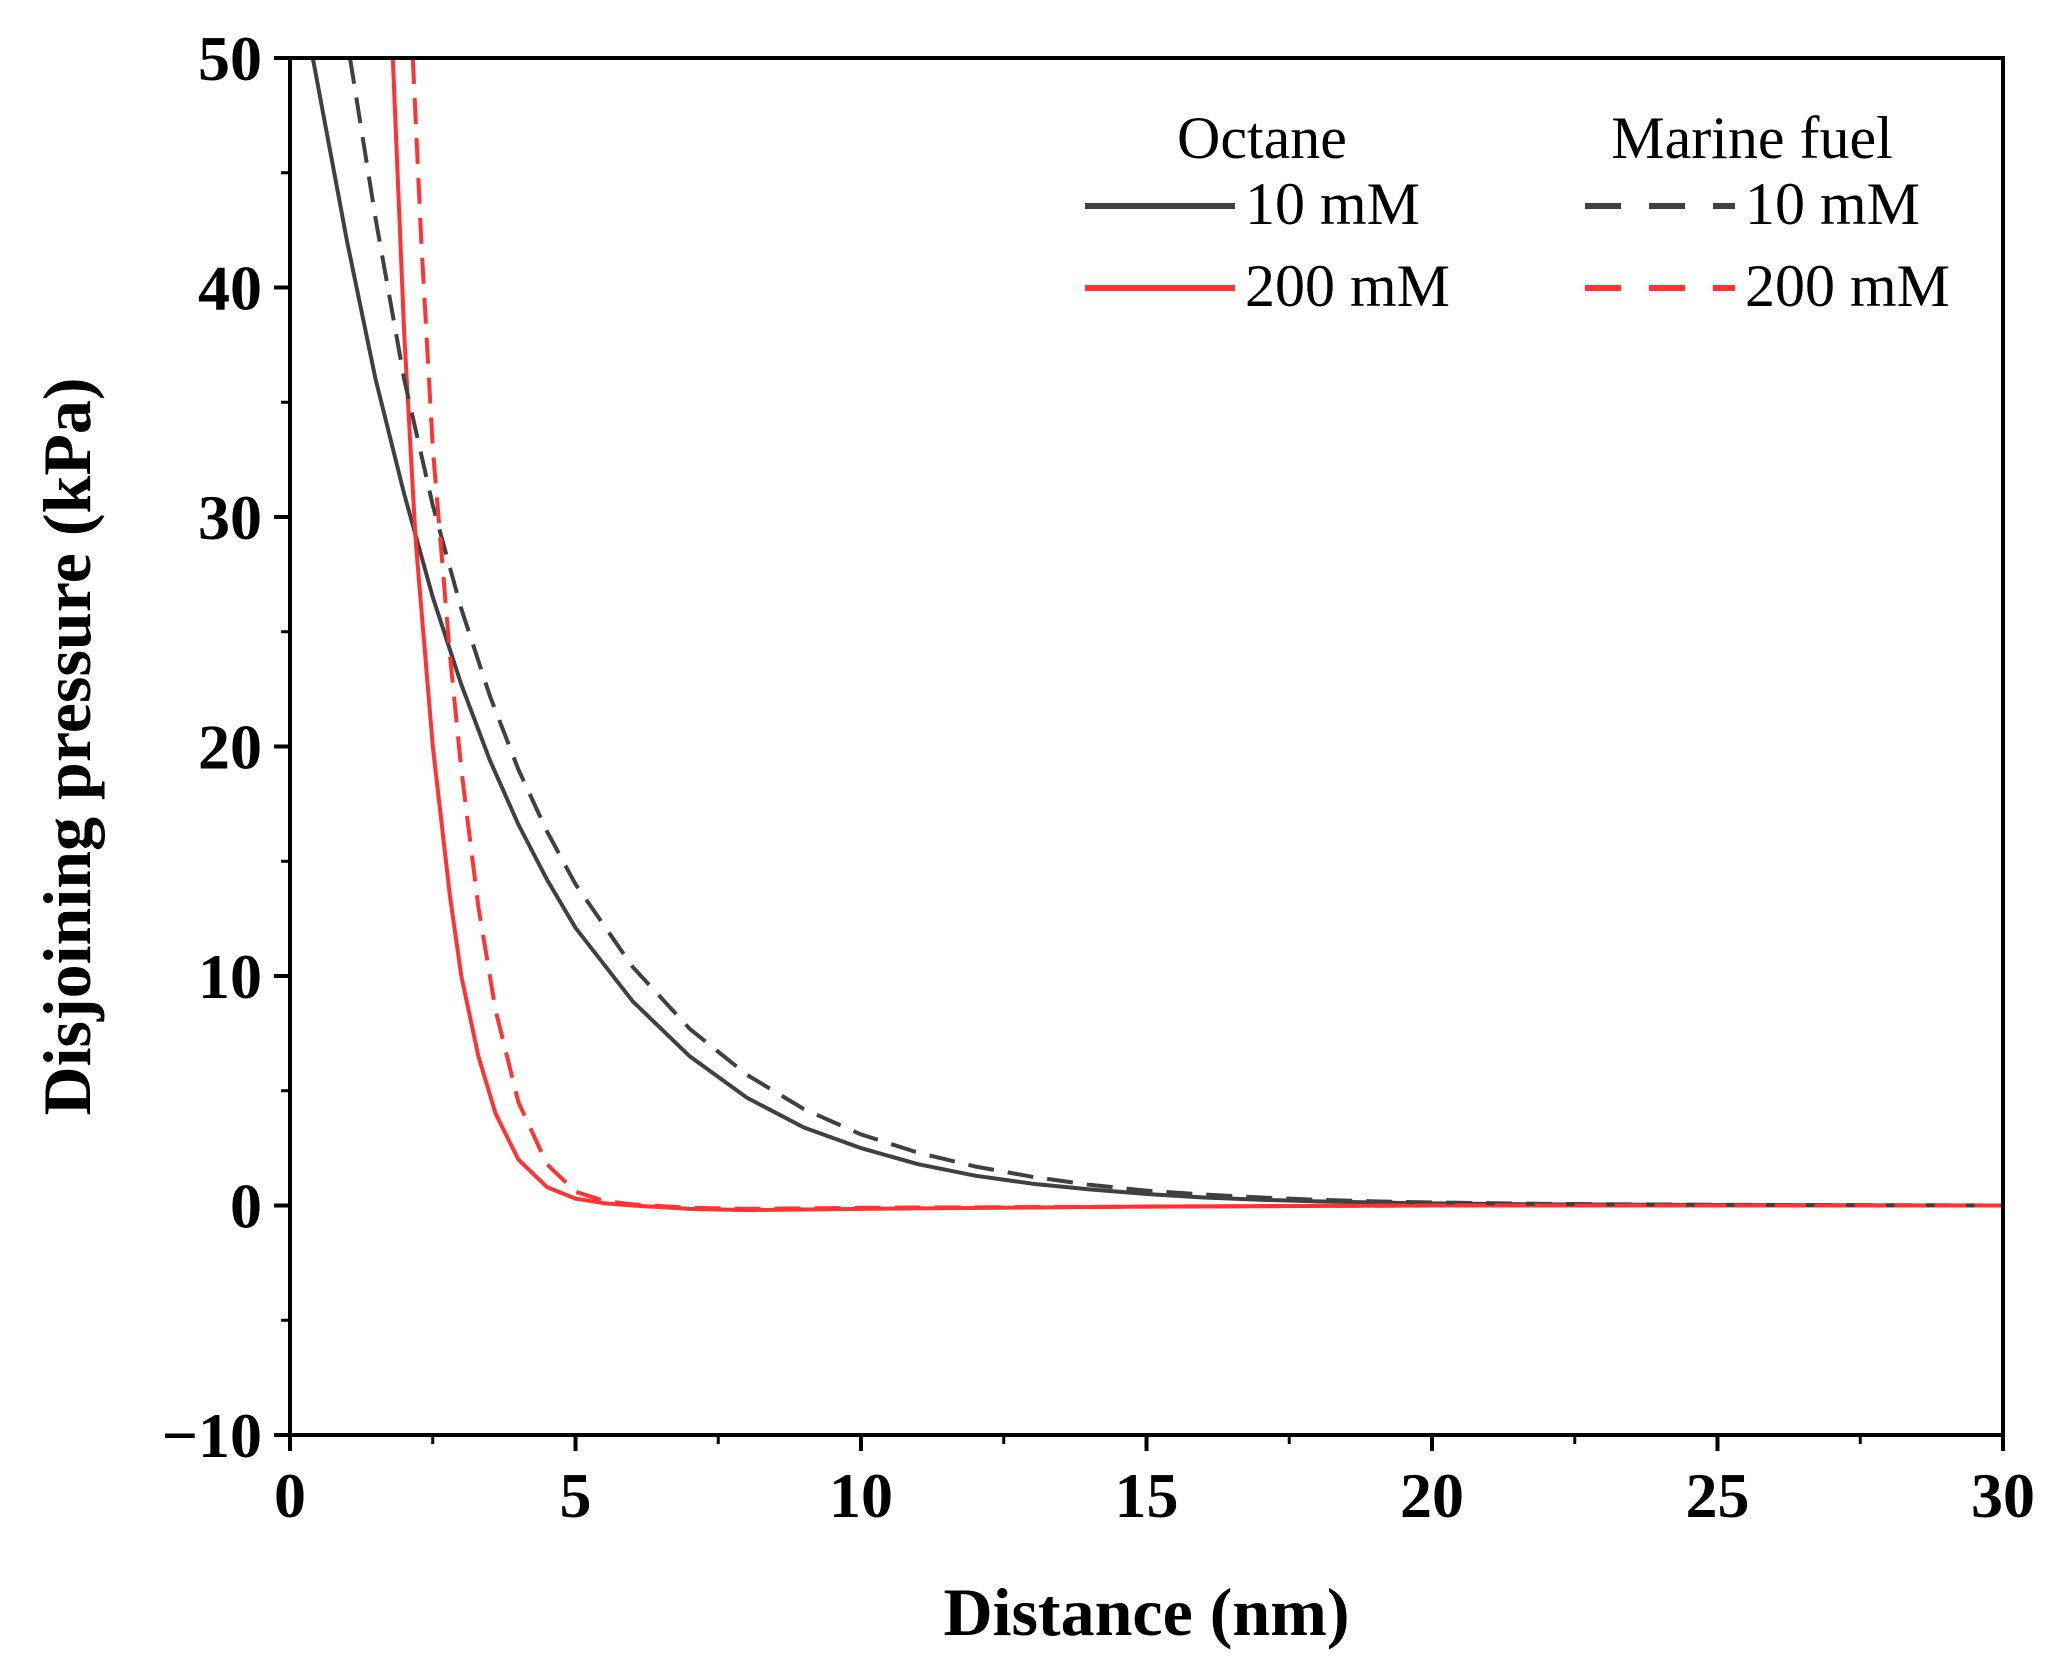 This screenshot has height=1674, width=2055. Describe the element at coordinates (1432, 1495) in the screenshot. I see `x-tick-label: 20` at that location.